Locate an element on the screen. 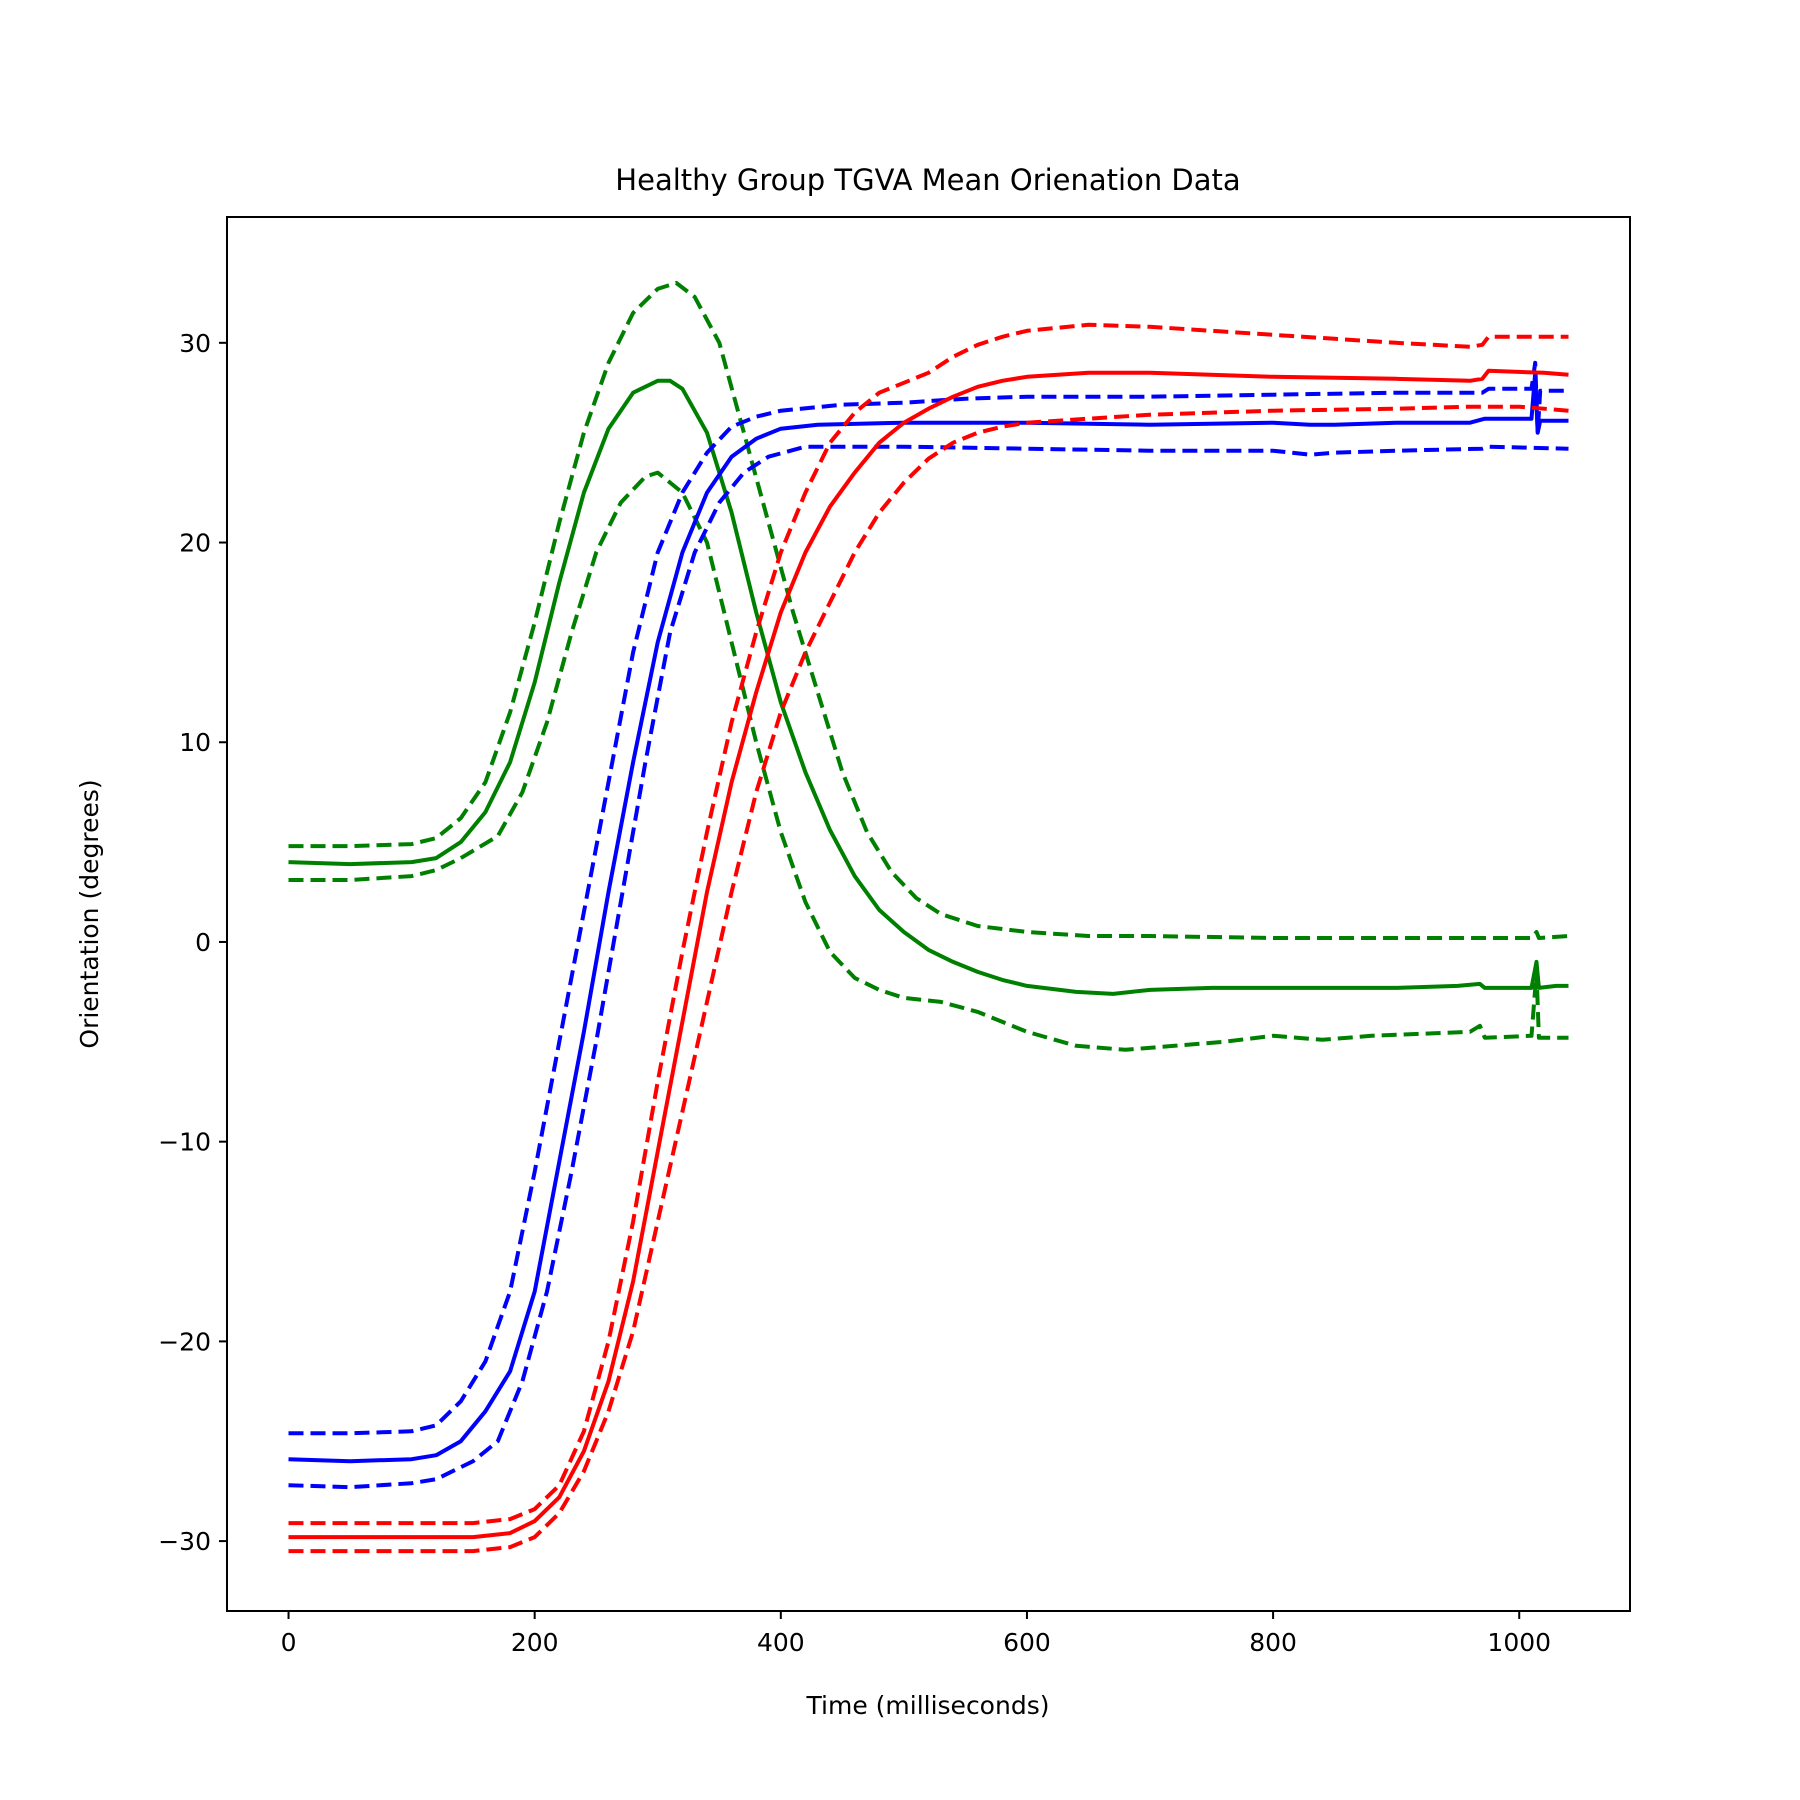 The height and width of the screenshot is (1800, 1800). y-tick-label: −20 is located at coordinates (184, 1341).